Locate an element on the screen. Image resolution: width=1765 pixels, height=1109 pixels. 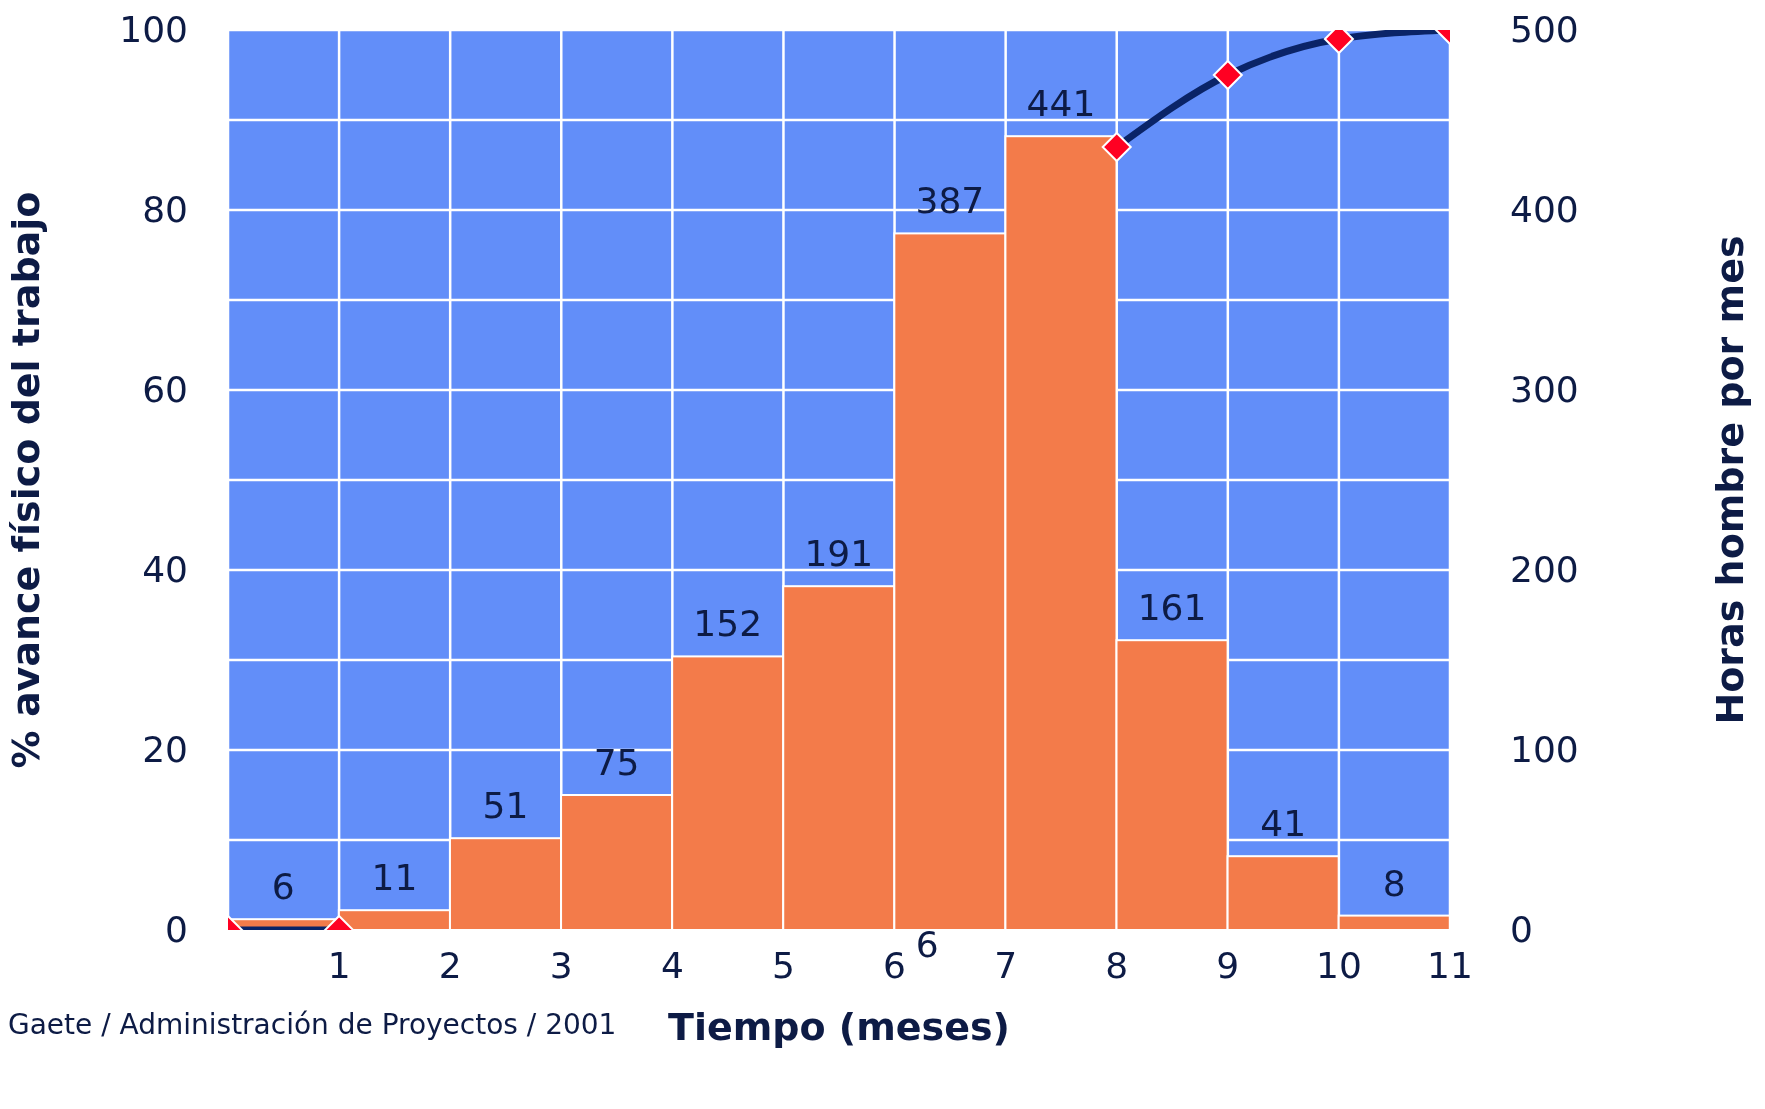
data-label: 6 is located at coordinates (283, 887).